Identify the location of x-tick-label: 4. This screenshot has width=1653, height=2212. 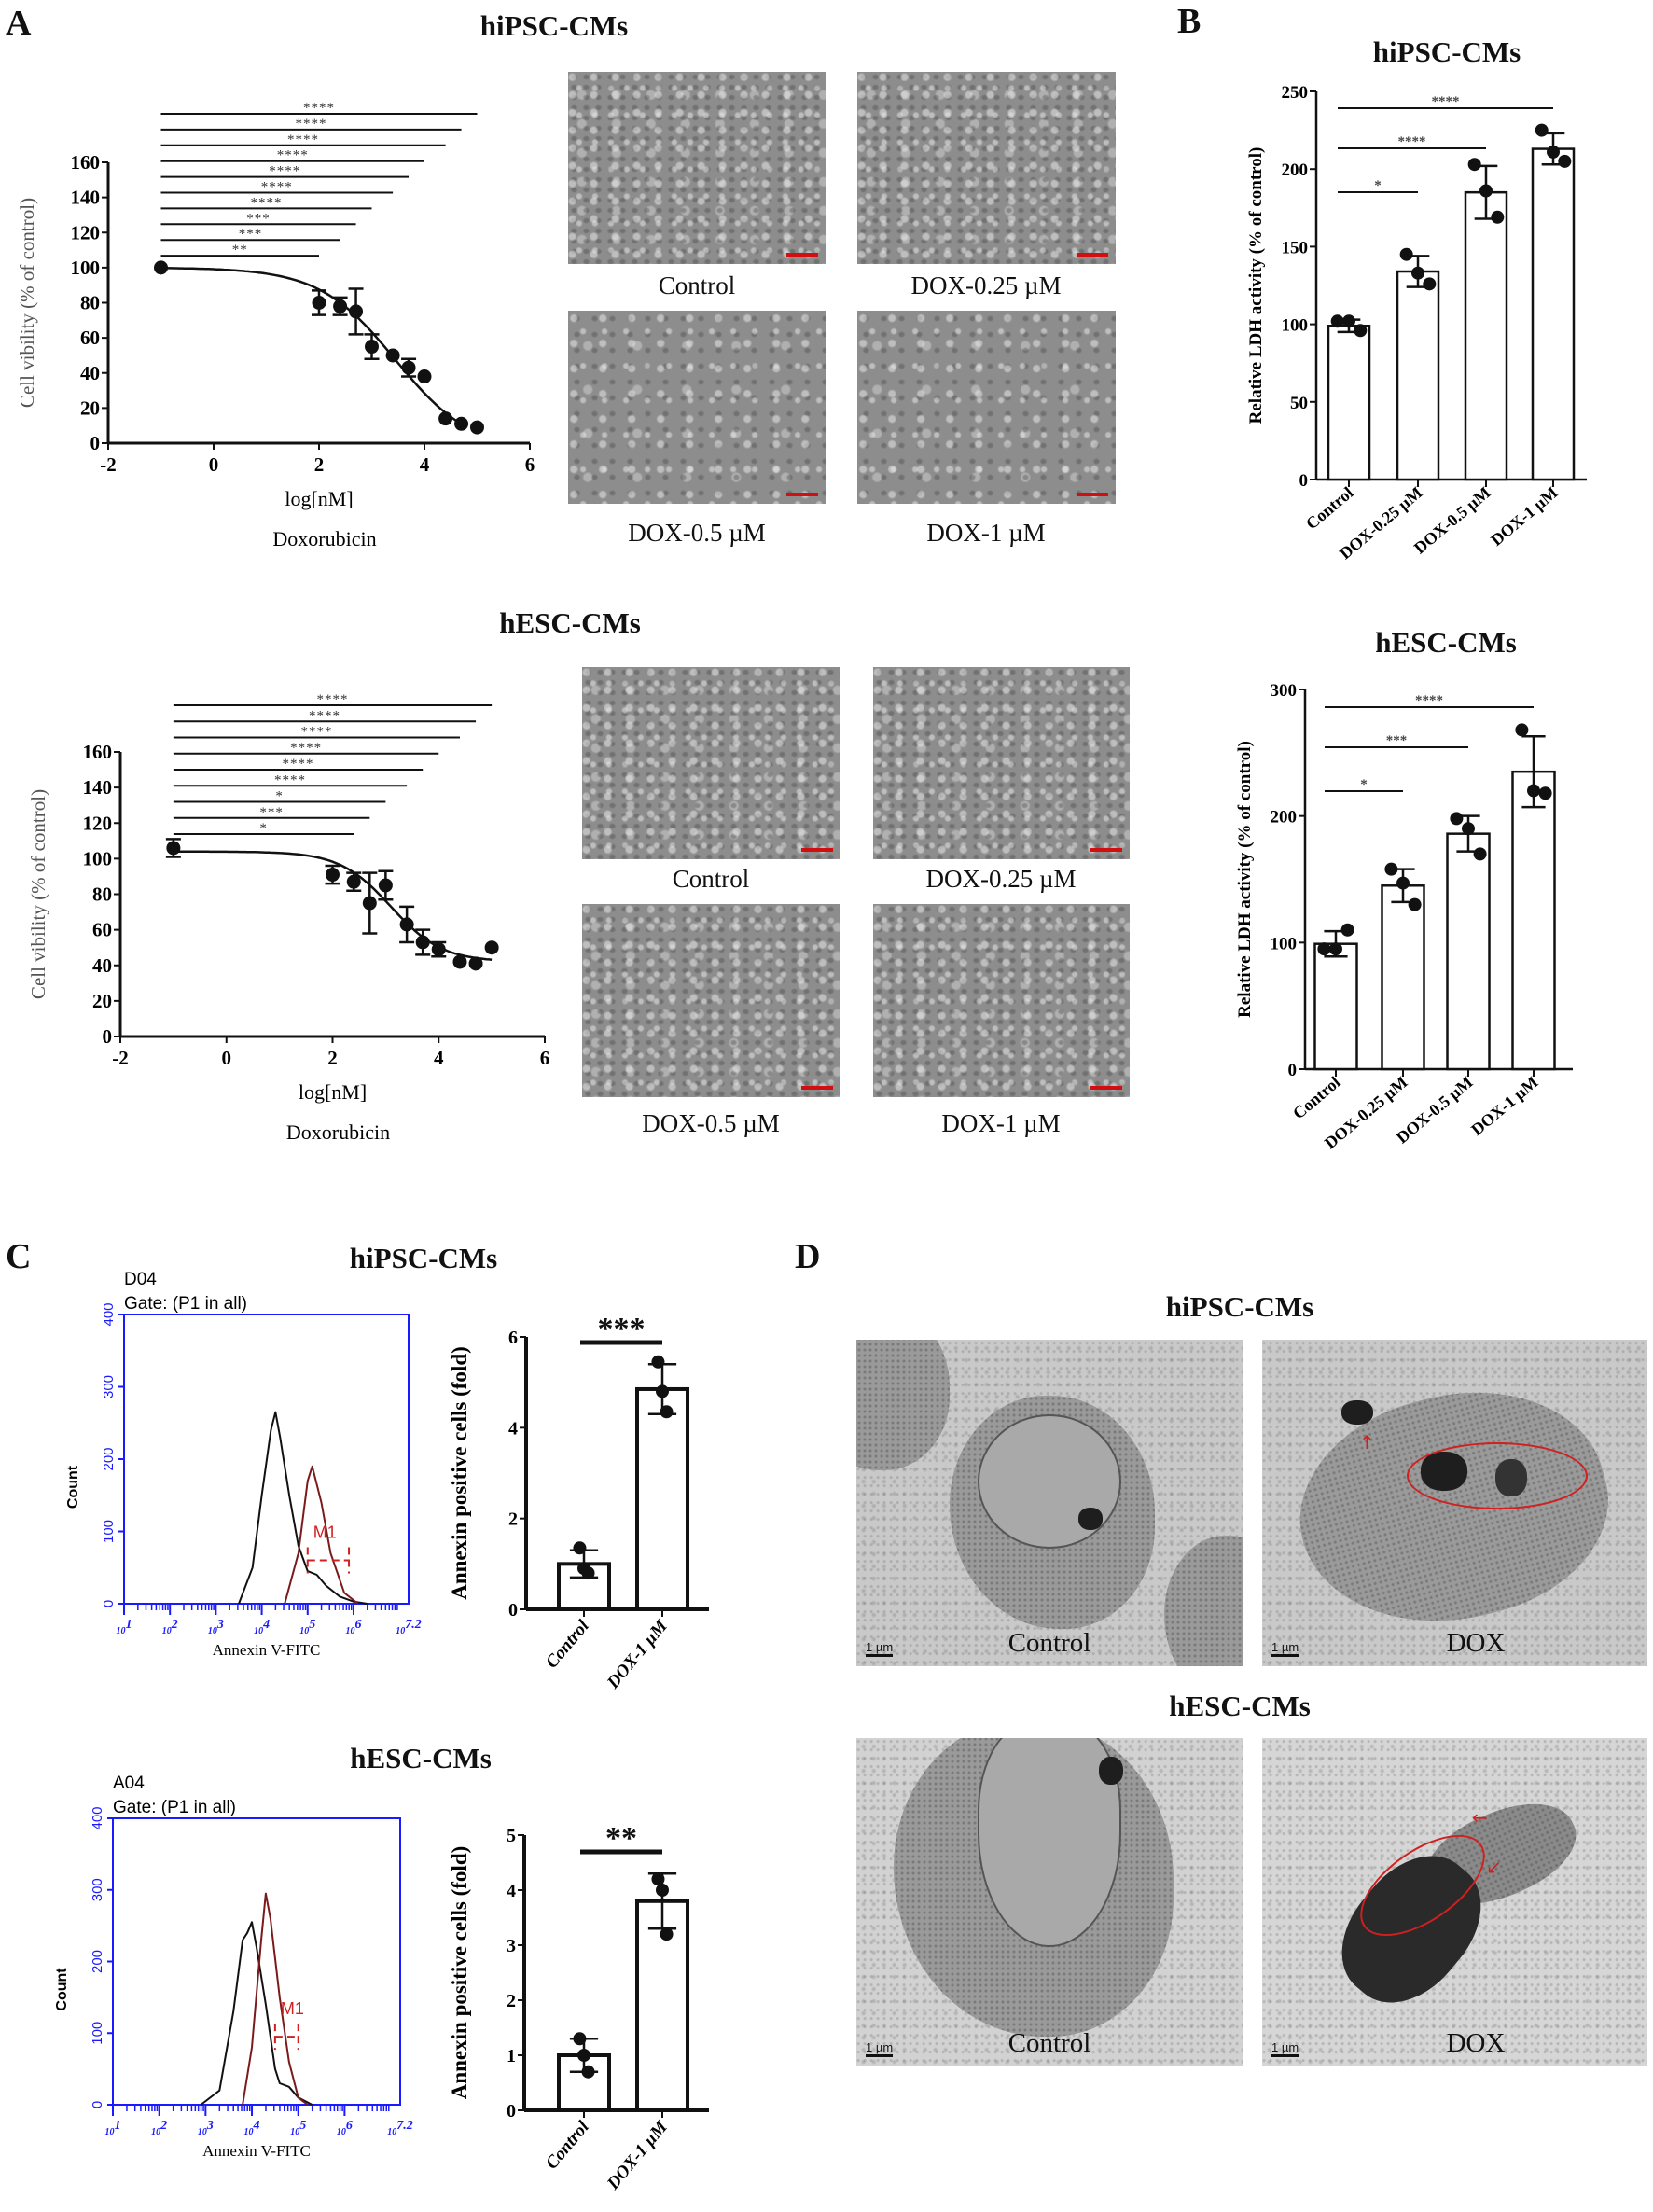
(439, 1058).